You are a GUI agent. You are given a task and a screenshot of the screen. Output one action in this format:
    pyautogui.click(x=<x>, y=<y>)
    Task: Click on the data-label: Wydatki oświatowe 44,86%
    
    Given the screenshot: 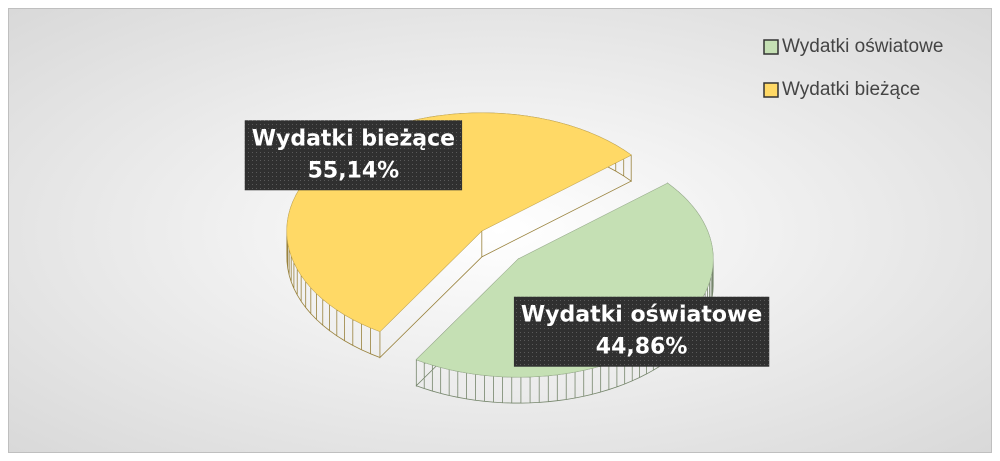 What is the action you would take?
    pyautogui.click(x=641, y=331)
    